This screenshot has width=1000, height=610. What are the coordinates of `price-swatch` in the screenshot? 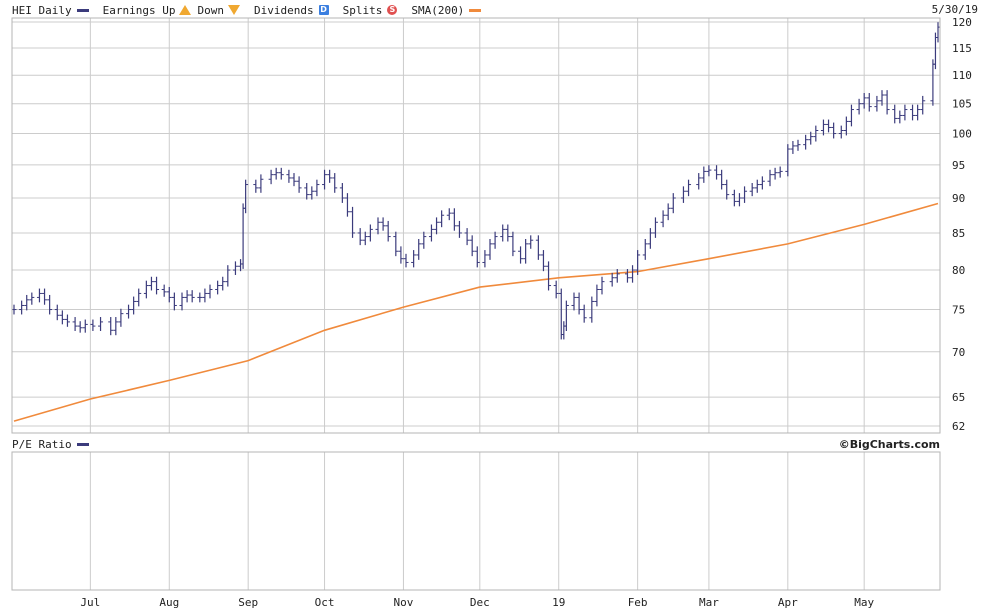 It's located at (82, 10).